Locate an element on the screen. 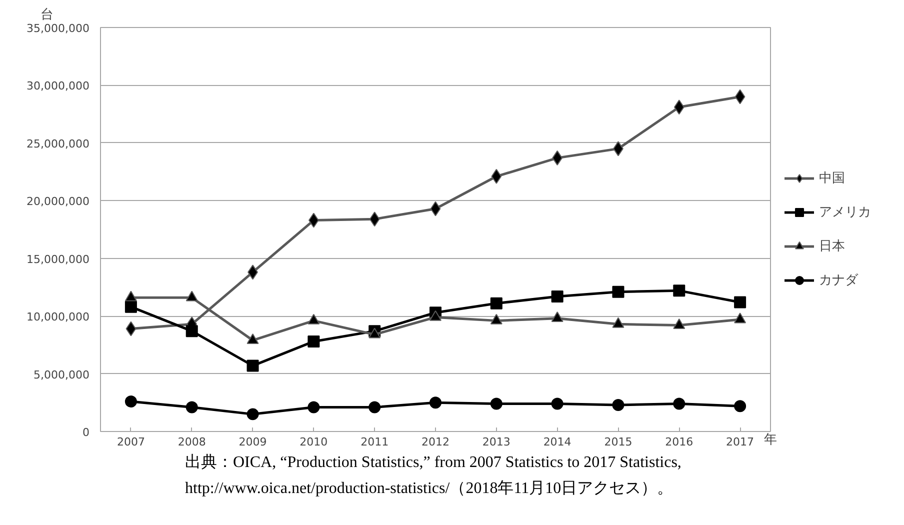 Image resolution: width=904 pixels, height=525 pixels. legend-label: 中国 is located at coordinates (832, 178).